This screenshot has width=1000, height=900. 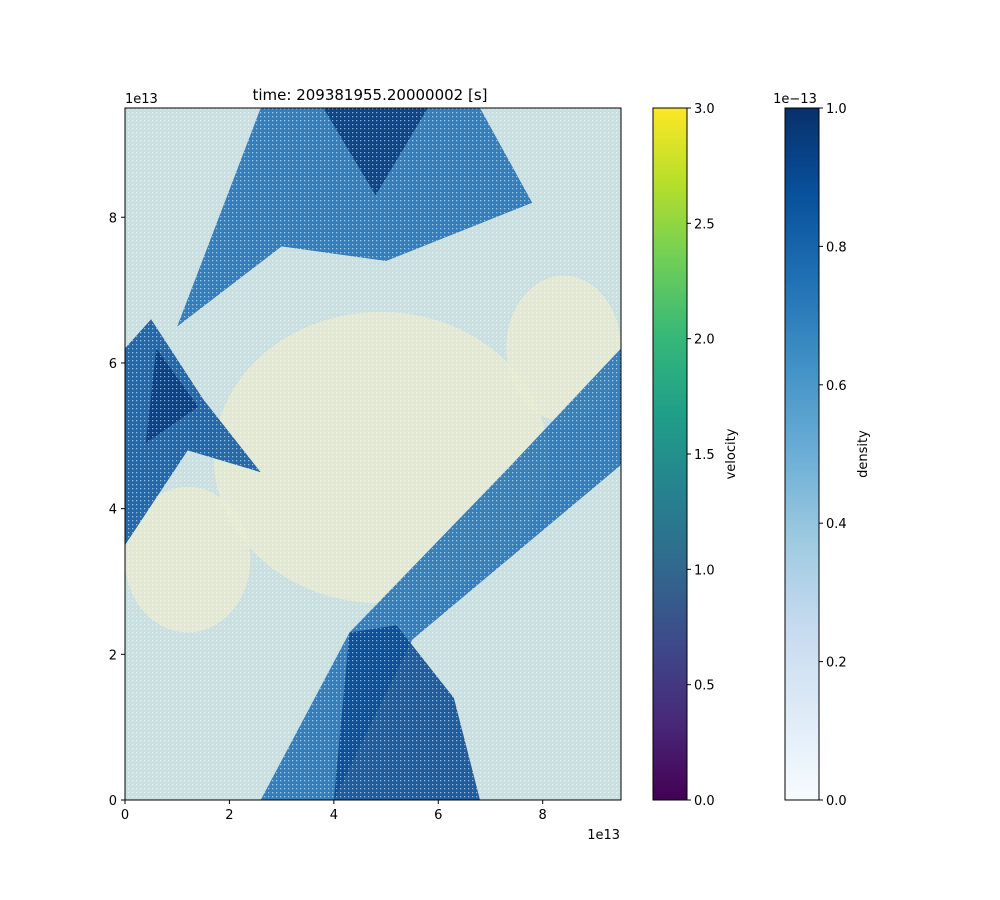 What do you see at coordinates (795, 99) in the screenshot?
I see `density-offset-label: 1e−13` at bounding box center [795, 99].